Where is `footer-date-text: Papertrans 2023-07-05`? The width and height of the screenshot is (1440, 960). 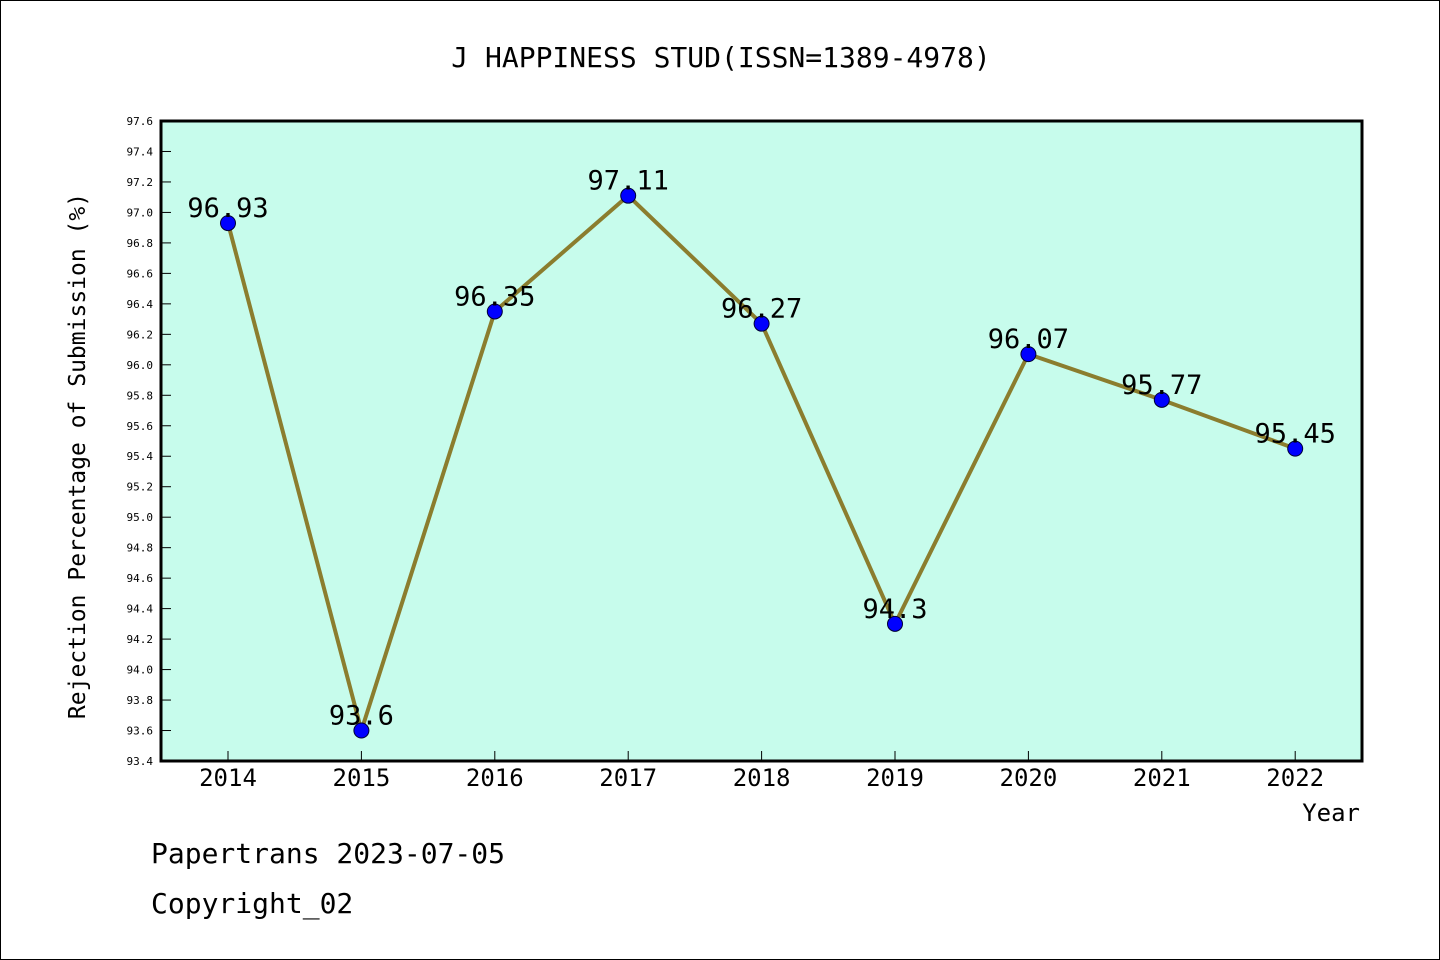 footer-date-text: Papertrans 2023-07-05 is located at coordinates (328, 853).